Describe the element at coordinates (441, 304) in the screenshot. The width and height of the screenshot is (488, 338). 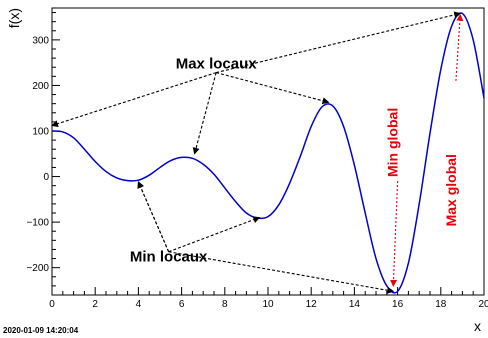
I see `x-tick-label: 18` at that location.